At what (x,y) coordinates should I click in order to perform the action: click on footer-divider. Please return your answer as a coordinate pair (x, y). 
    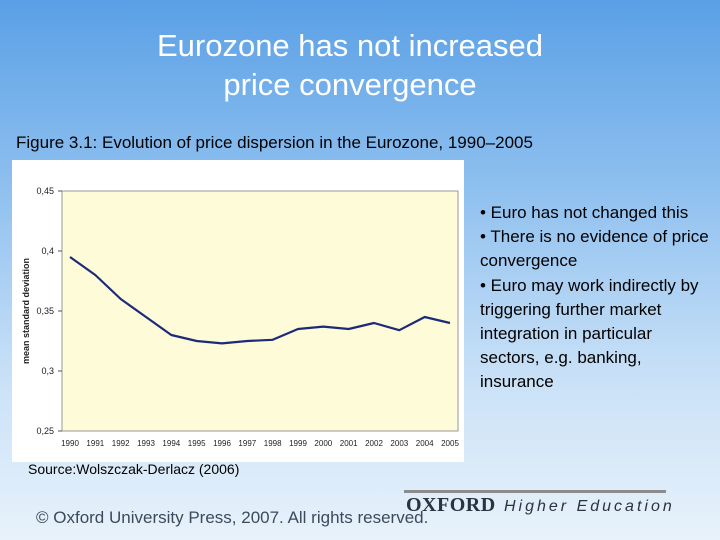
    Looking at the image, I should click on (535, 491).